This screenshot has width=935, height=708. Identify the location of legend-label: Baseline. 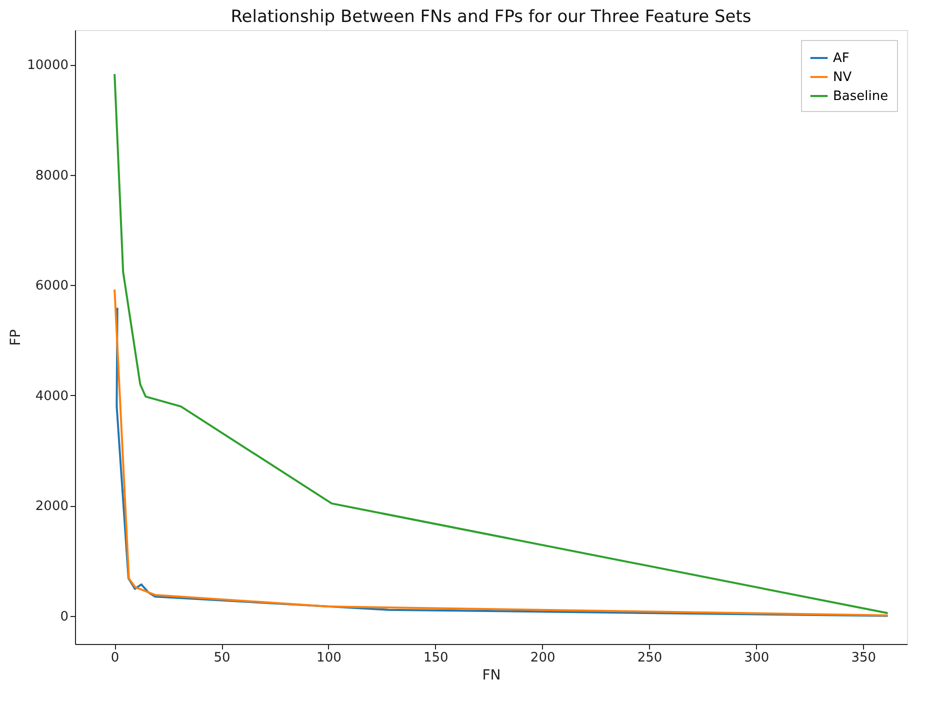
(860, 96).